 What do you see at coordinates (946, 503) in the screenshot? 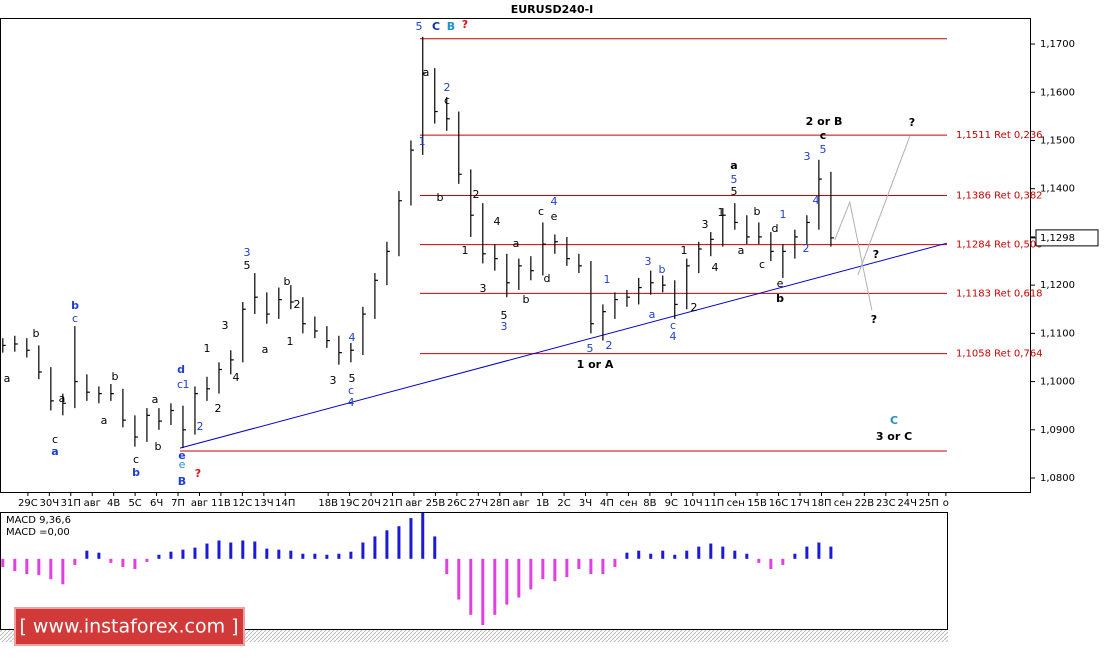
I see `x-tick-label: о` at bounding box center [946, 503].